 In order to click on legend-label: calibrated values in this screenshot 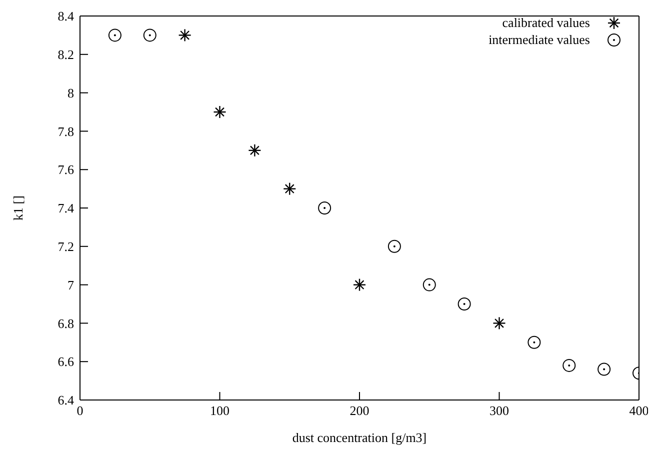, I will do `click(546, 22)`.